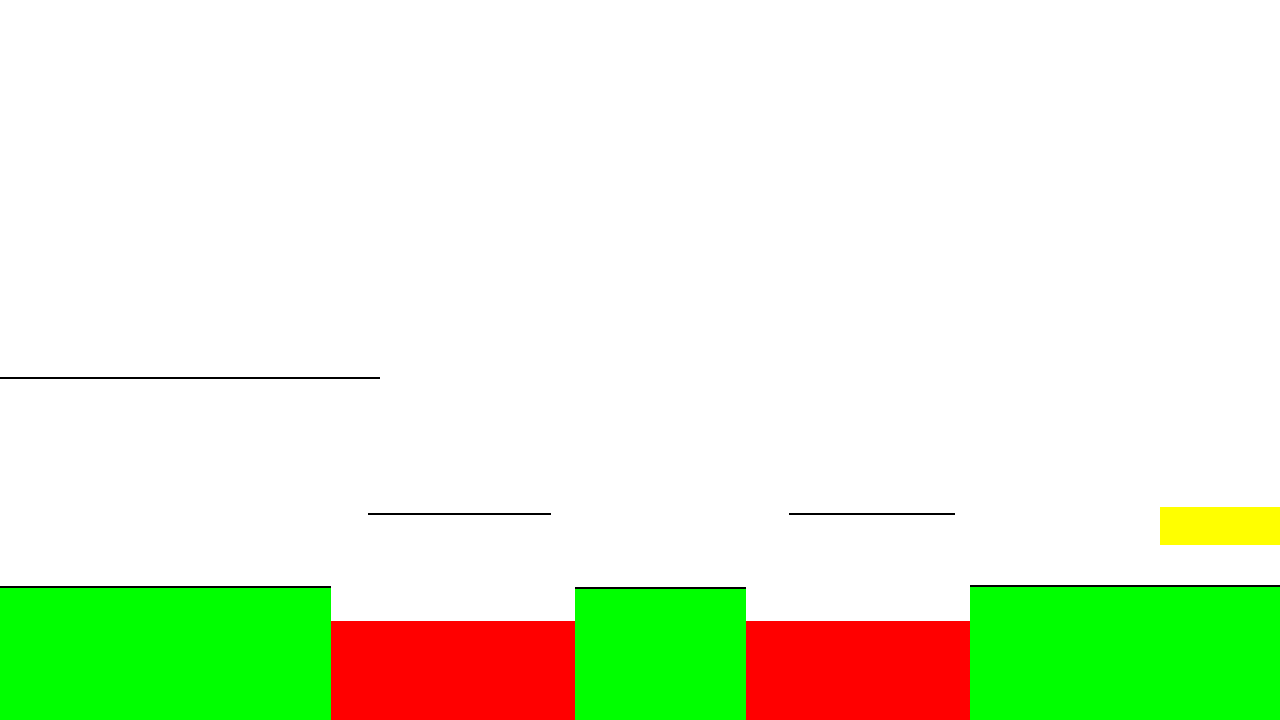 The height and width of the screenshot is (720, 1280). What do you see at coordinates (459, 514) in the screenshot?
I see `ledge-mid-left` at bounding box center [459, 514].